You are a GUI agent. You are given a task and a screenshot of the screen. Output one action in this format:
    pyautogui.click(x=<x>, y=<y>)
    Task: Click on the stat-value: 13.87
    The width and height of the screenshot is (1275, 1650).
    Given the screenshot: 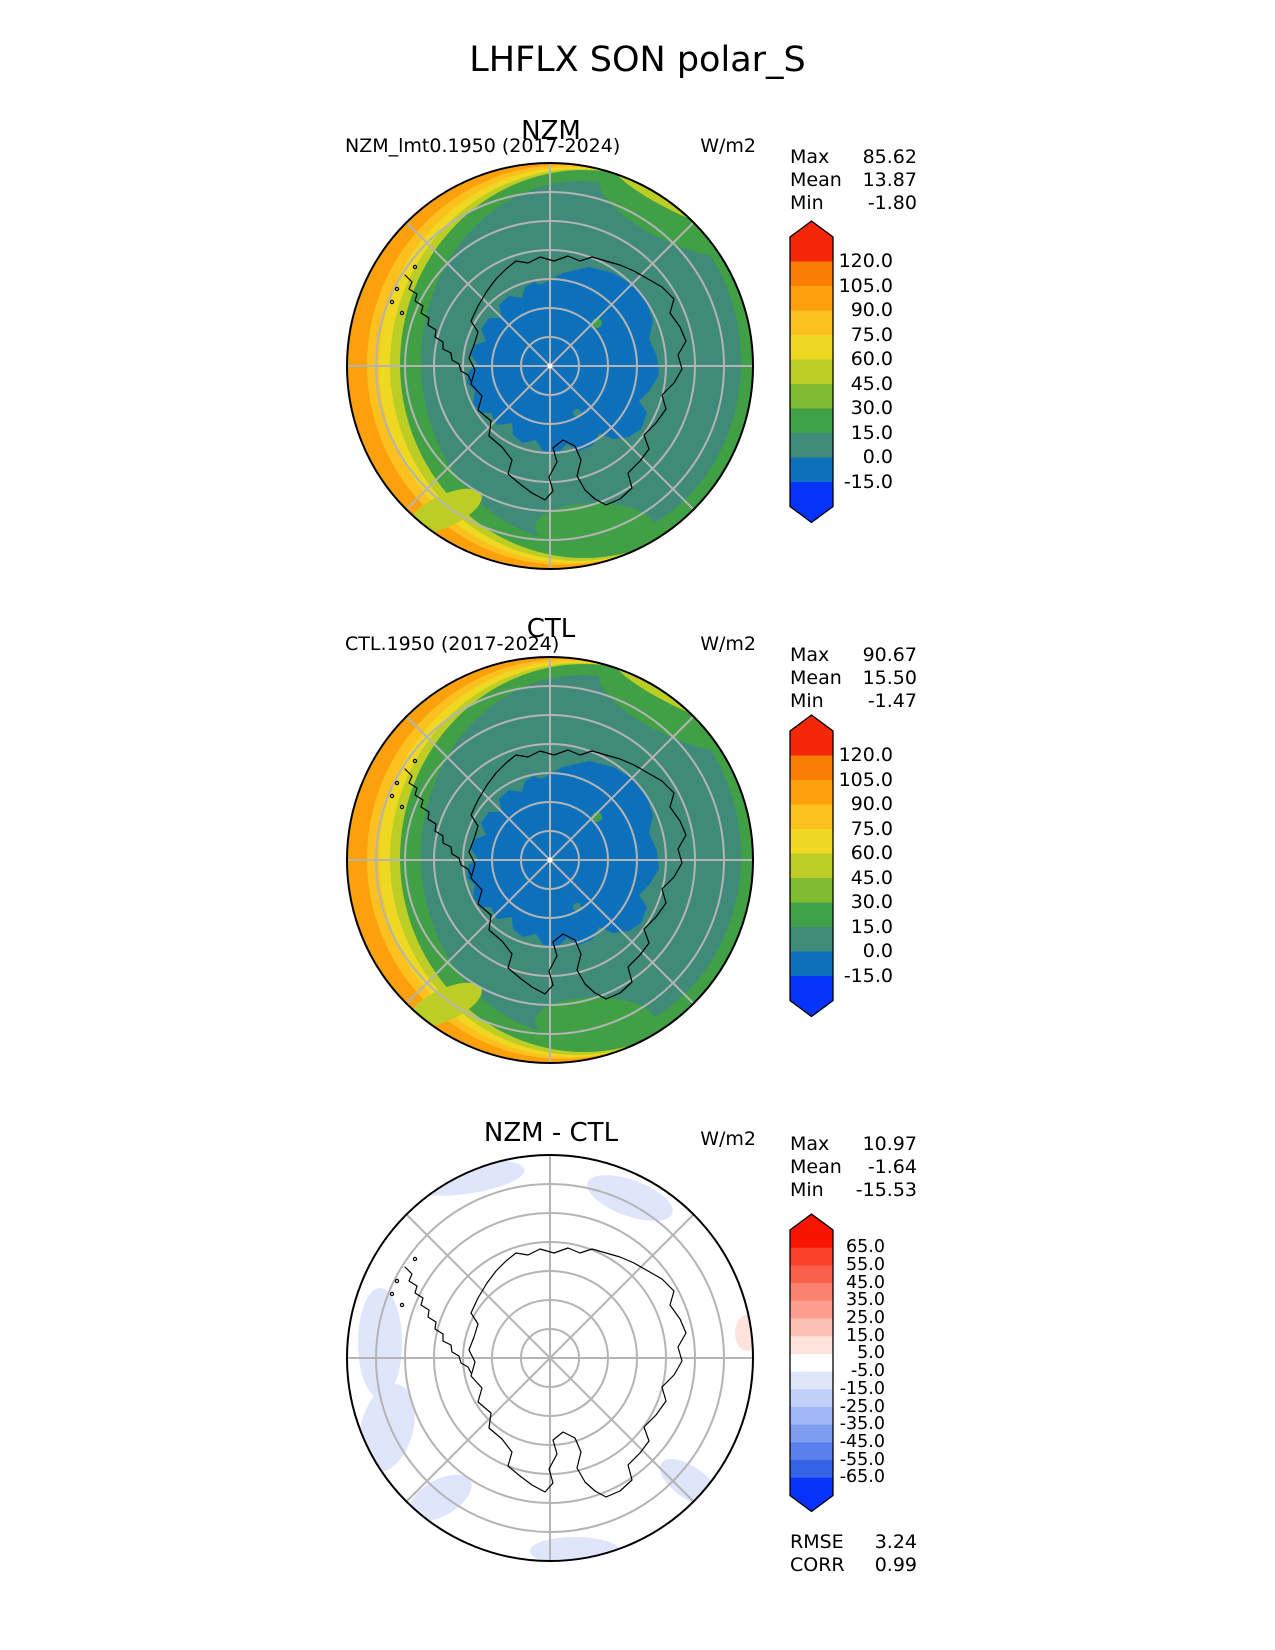 What is the action you would take?
    pyautogui.click(x=889, y=180)
    